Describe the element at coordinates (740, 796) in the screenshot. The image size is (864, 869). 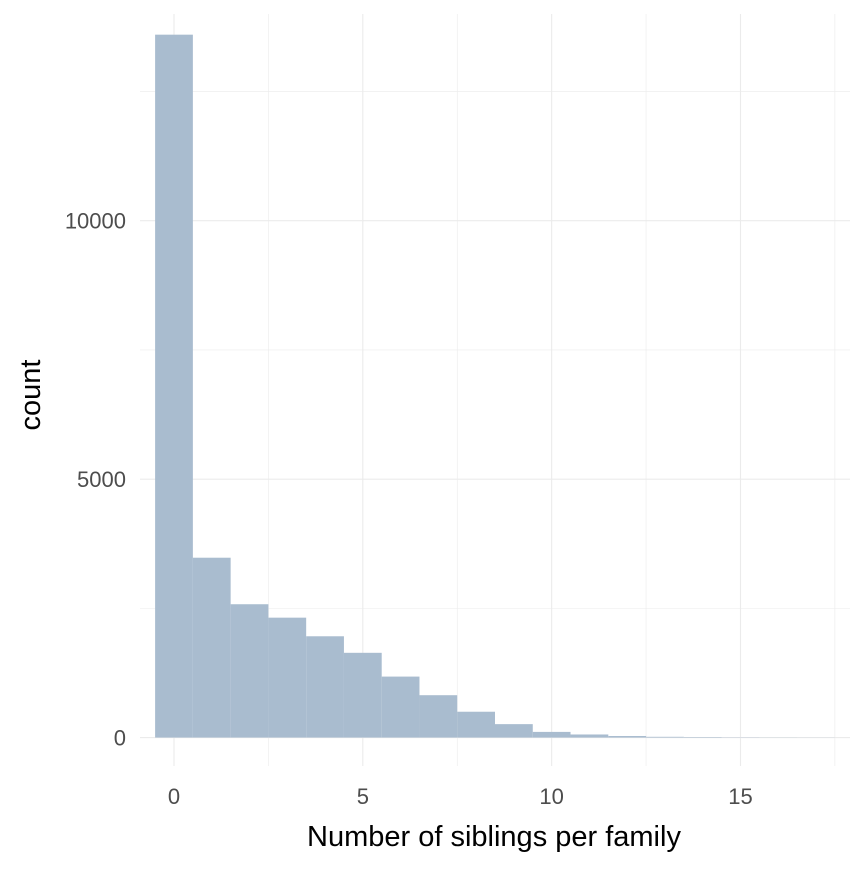
I see `x-tick-label-15: 15` at that location.